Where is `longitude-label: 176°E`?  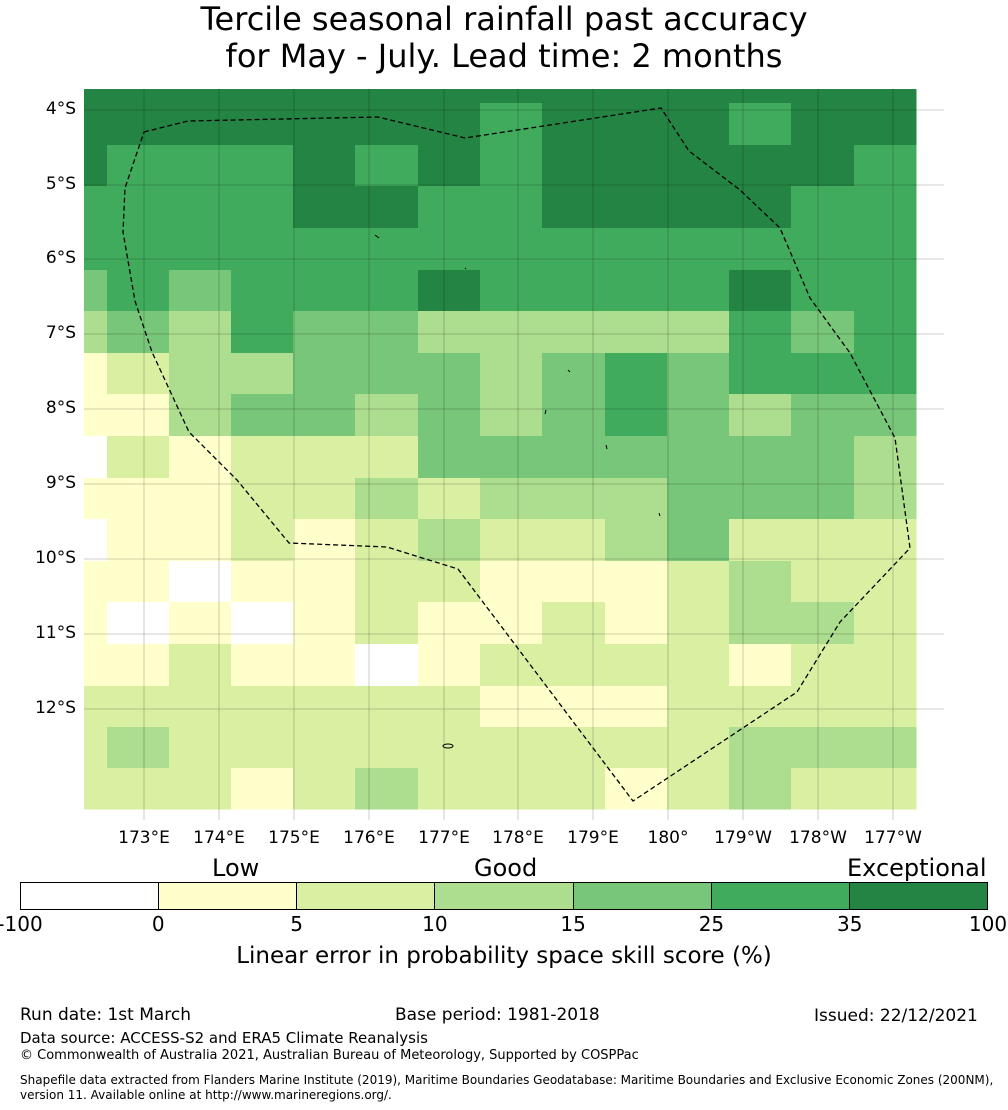 longitude-label: 176°E is located at coordinates (369, 838).